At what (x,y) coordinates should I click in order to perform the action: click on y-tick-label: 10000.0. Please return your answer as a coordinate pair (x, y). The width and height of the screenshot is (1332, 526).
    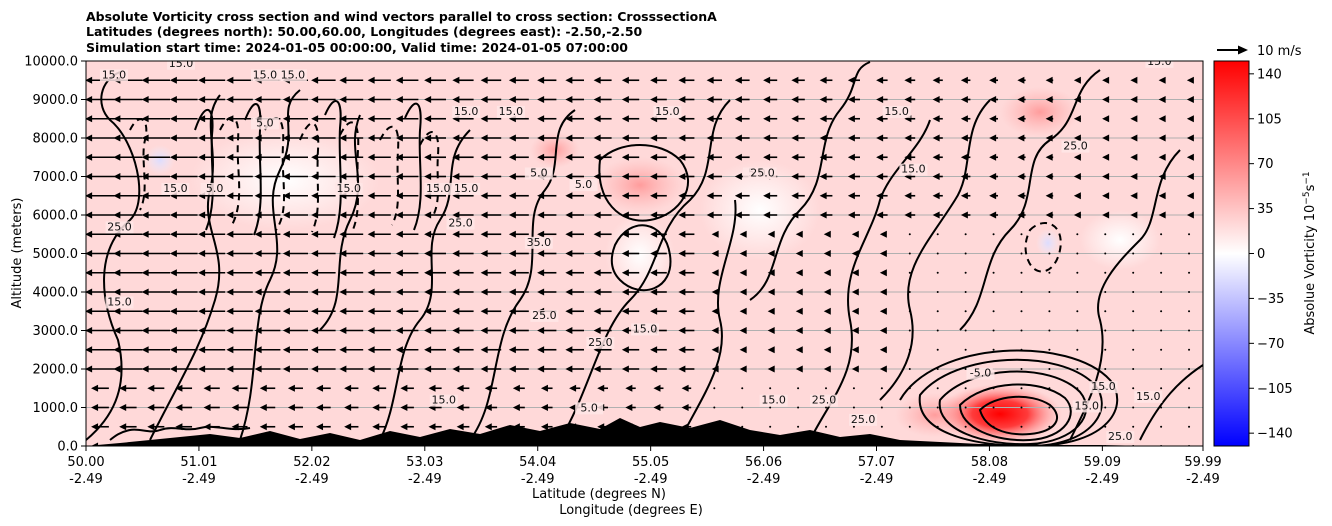
    Looking at the image, I should click on (51, 62).